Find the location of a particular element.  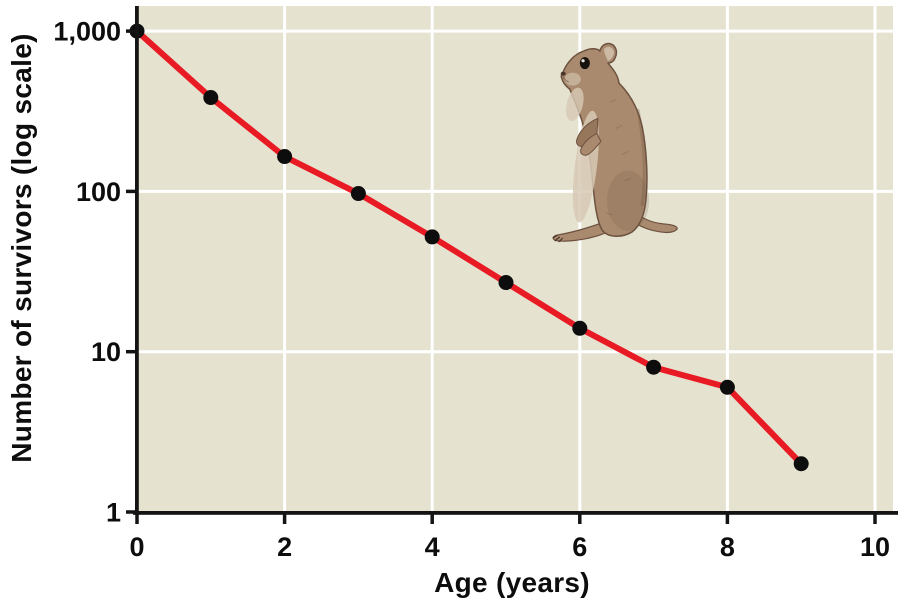

y-axis-line is located at coordinates (137, 260).